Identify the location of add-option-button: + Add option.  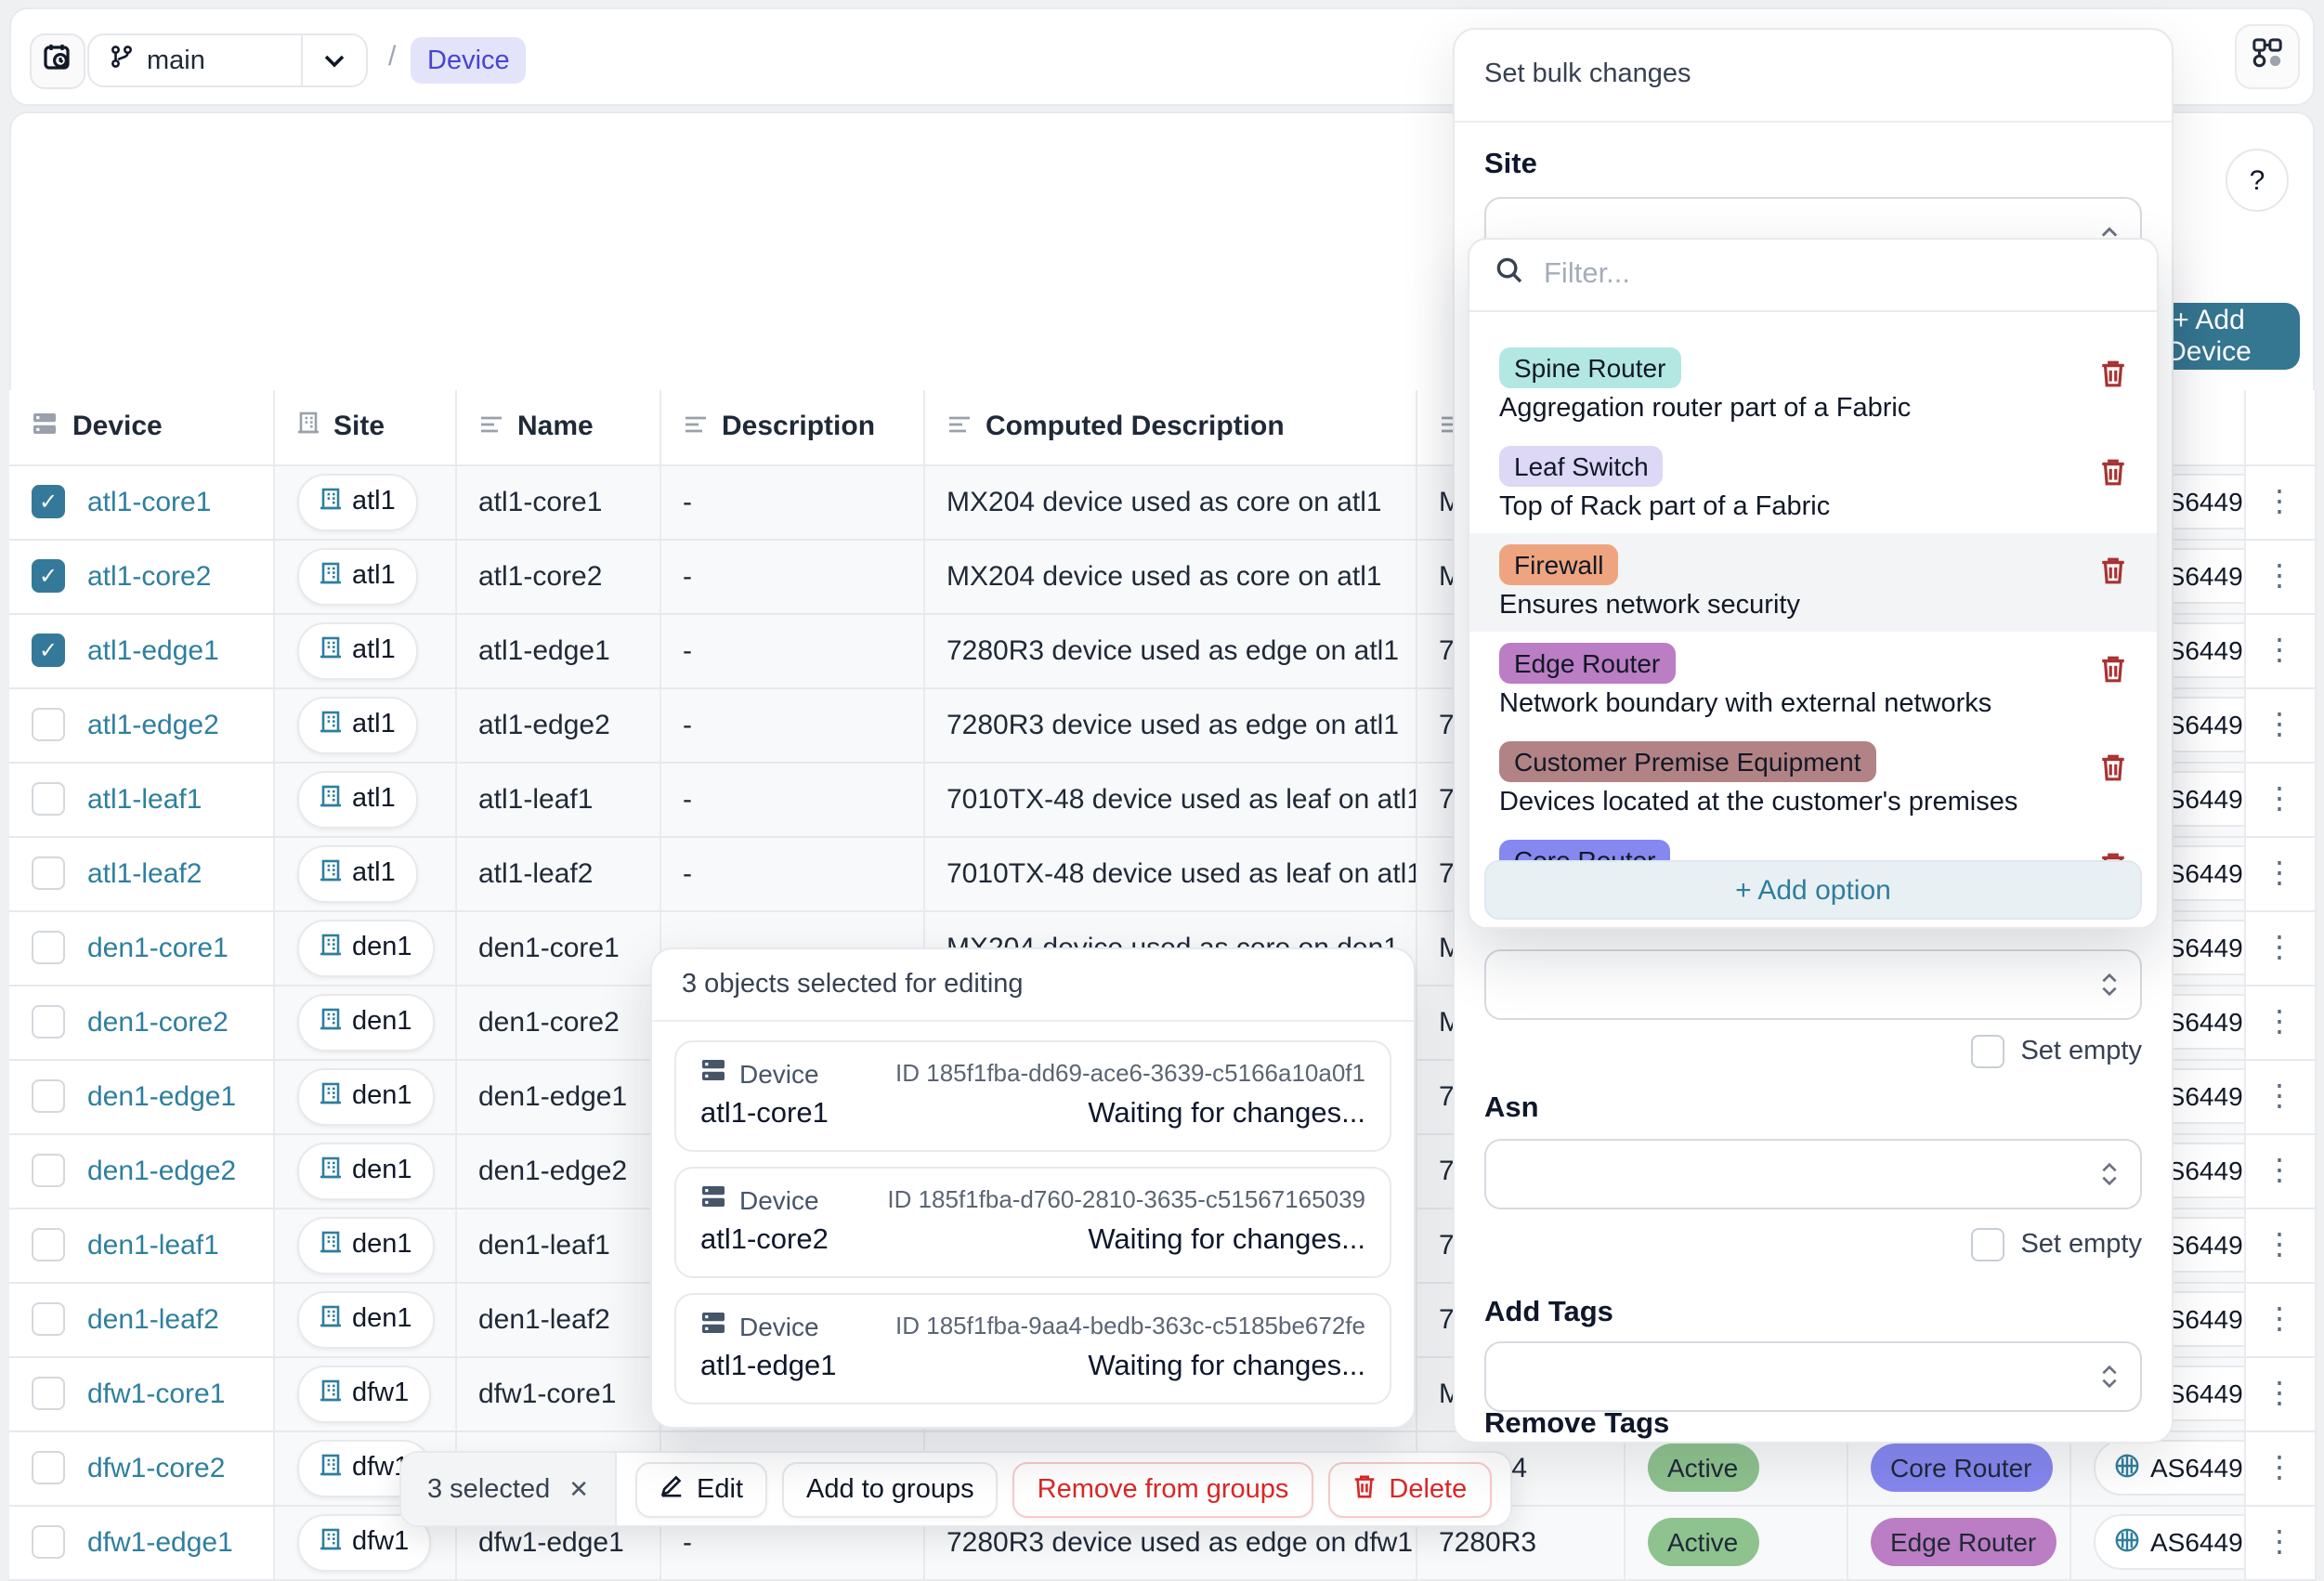
(1813, 890).